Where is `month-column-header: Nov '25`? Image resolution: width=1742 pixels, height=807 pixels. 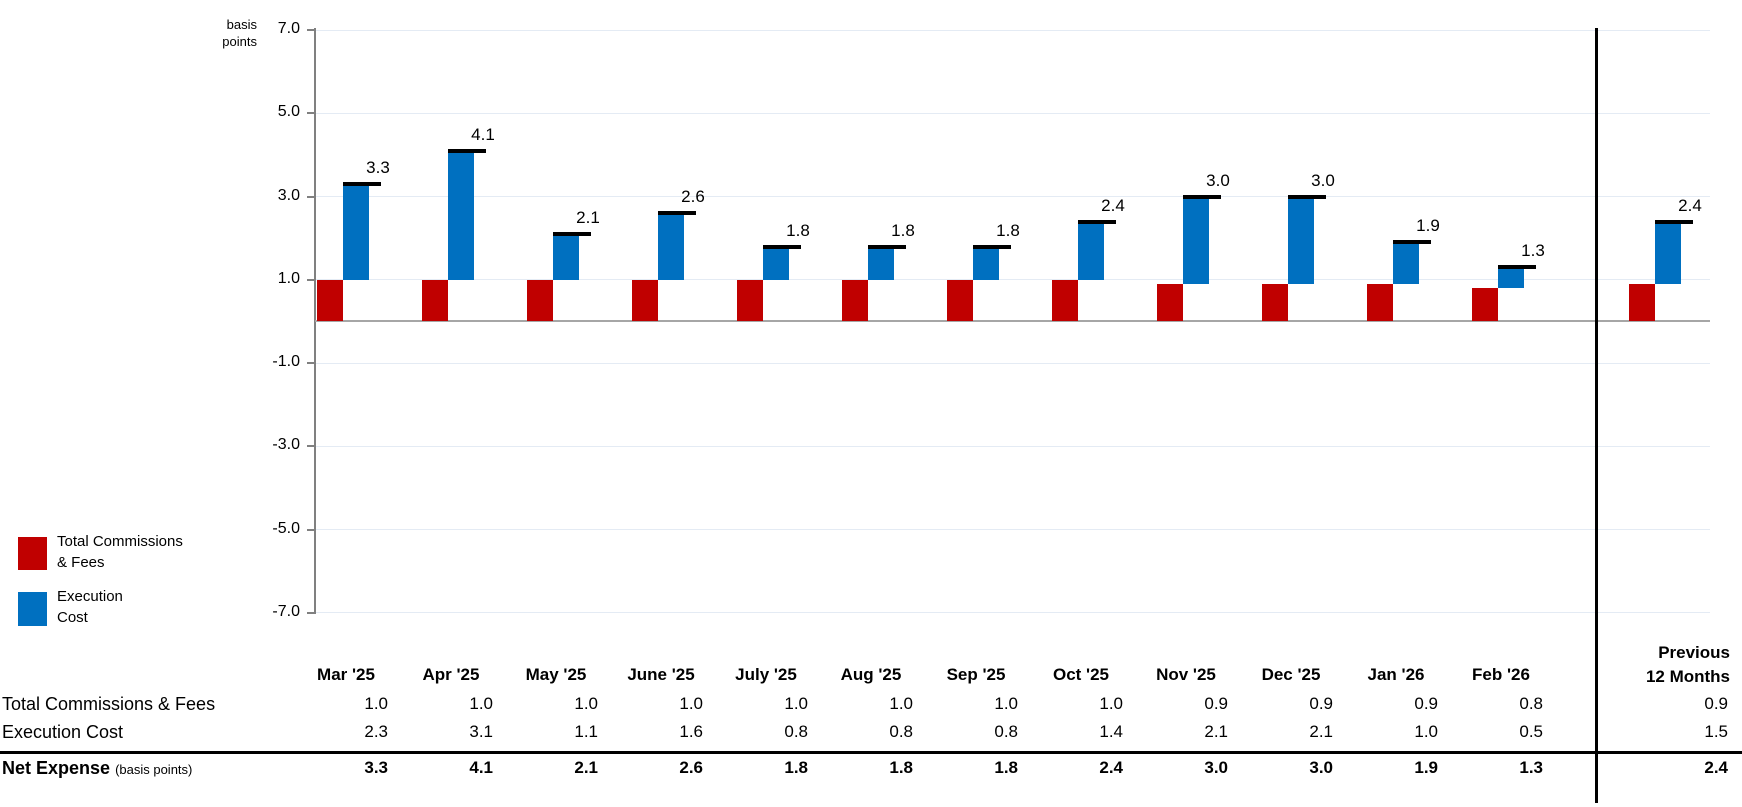 month-column-header: Nov '25 is located at coordinates (1186, 674).